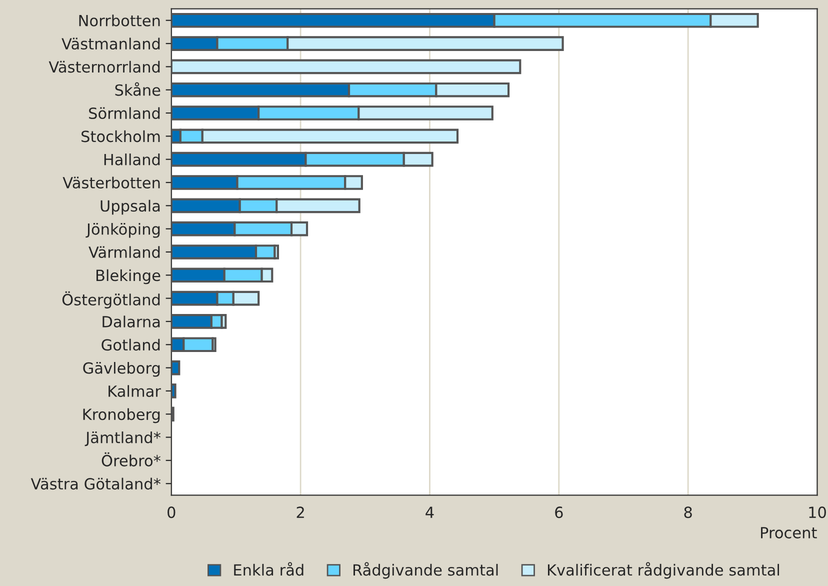 The image size is (828, 586). I want to click on y-tick-label: Skåne, so click(137, 89).